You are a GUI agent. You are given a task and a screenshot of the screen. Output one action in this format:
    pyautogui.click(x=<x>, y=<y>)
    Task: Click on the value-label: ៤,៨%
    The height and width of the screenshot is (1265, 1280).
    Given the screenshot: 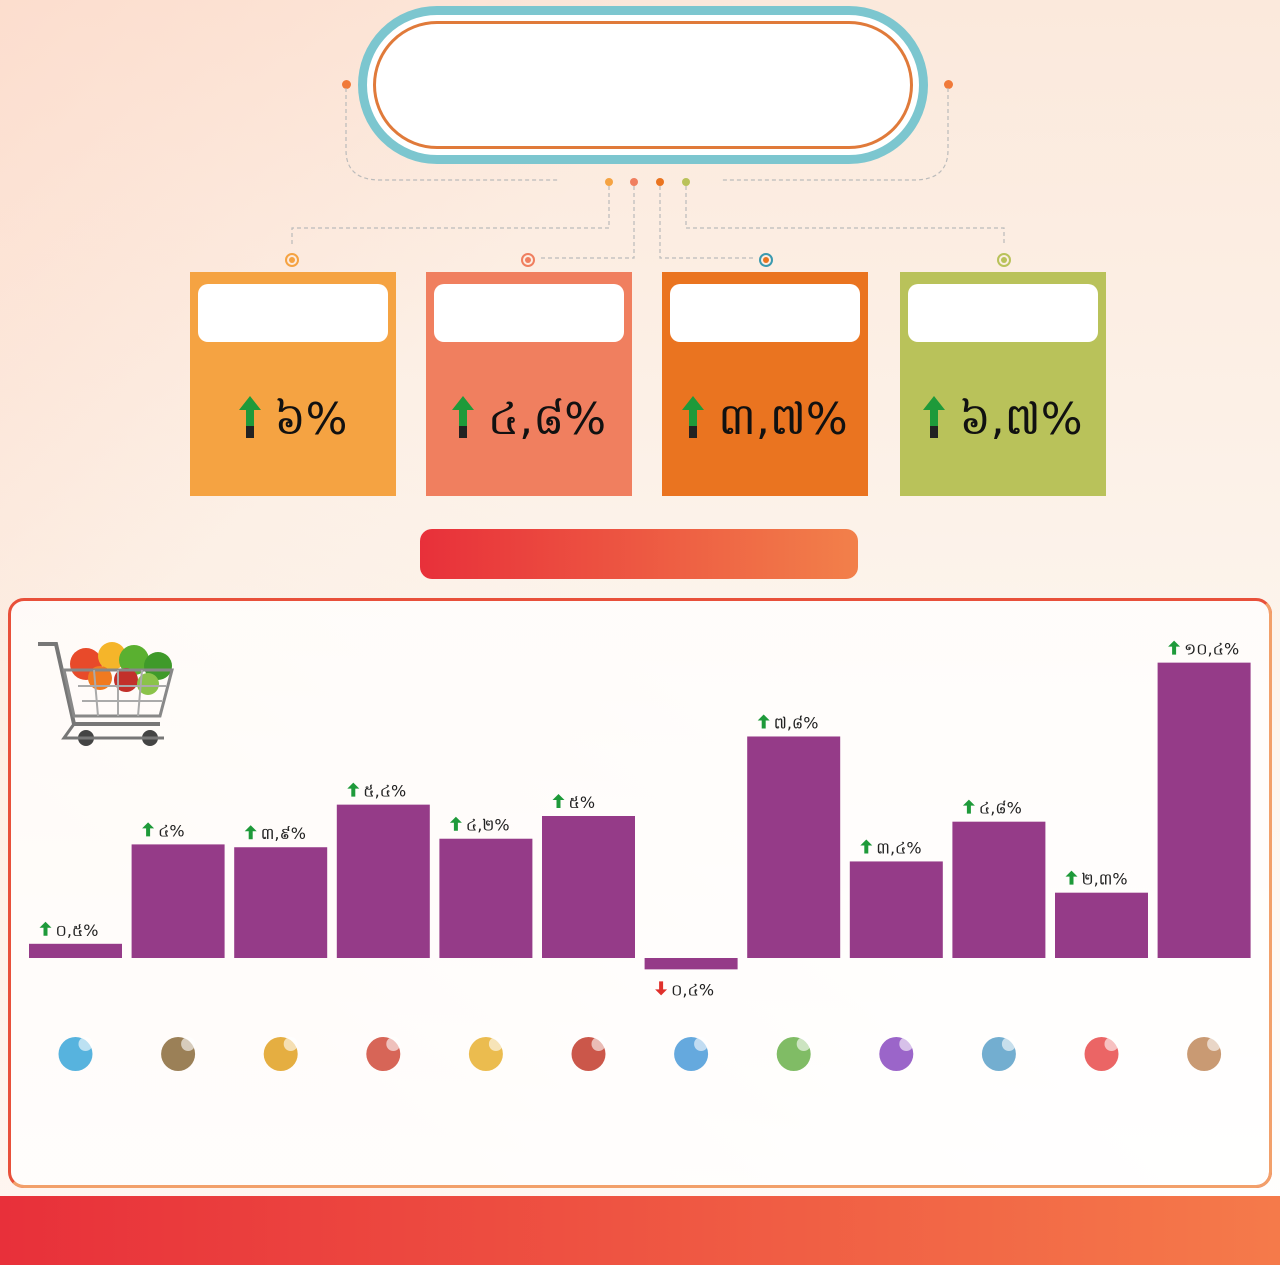 What is the action you would take?
    pyautogui.click(x=992, y=808)
    